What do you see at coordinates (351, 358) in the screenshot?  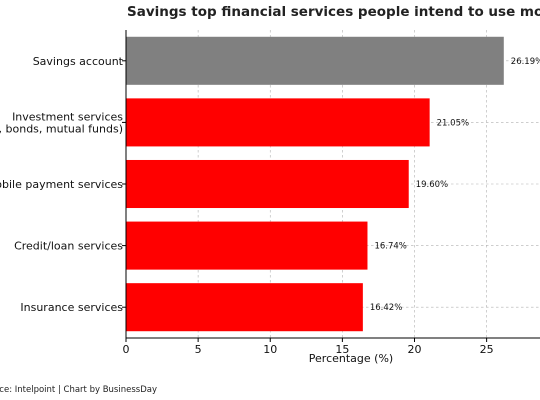 I see `x-axis-label: Percentage (%)` at bounding box center [351, 358].